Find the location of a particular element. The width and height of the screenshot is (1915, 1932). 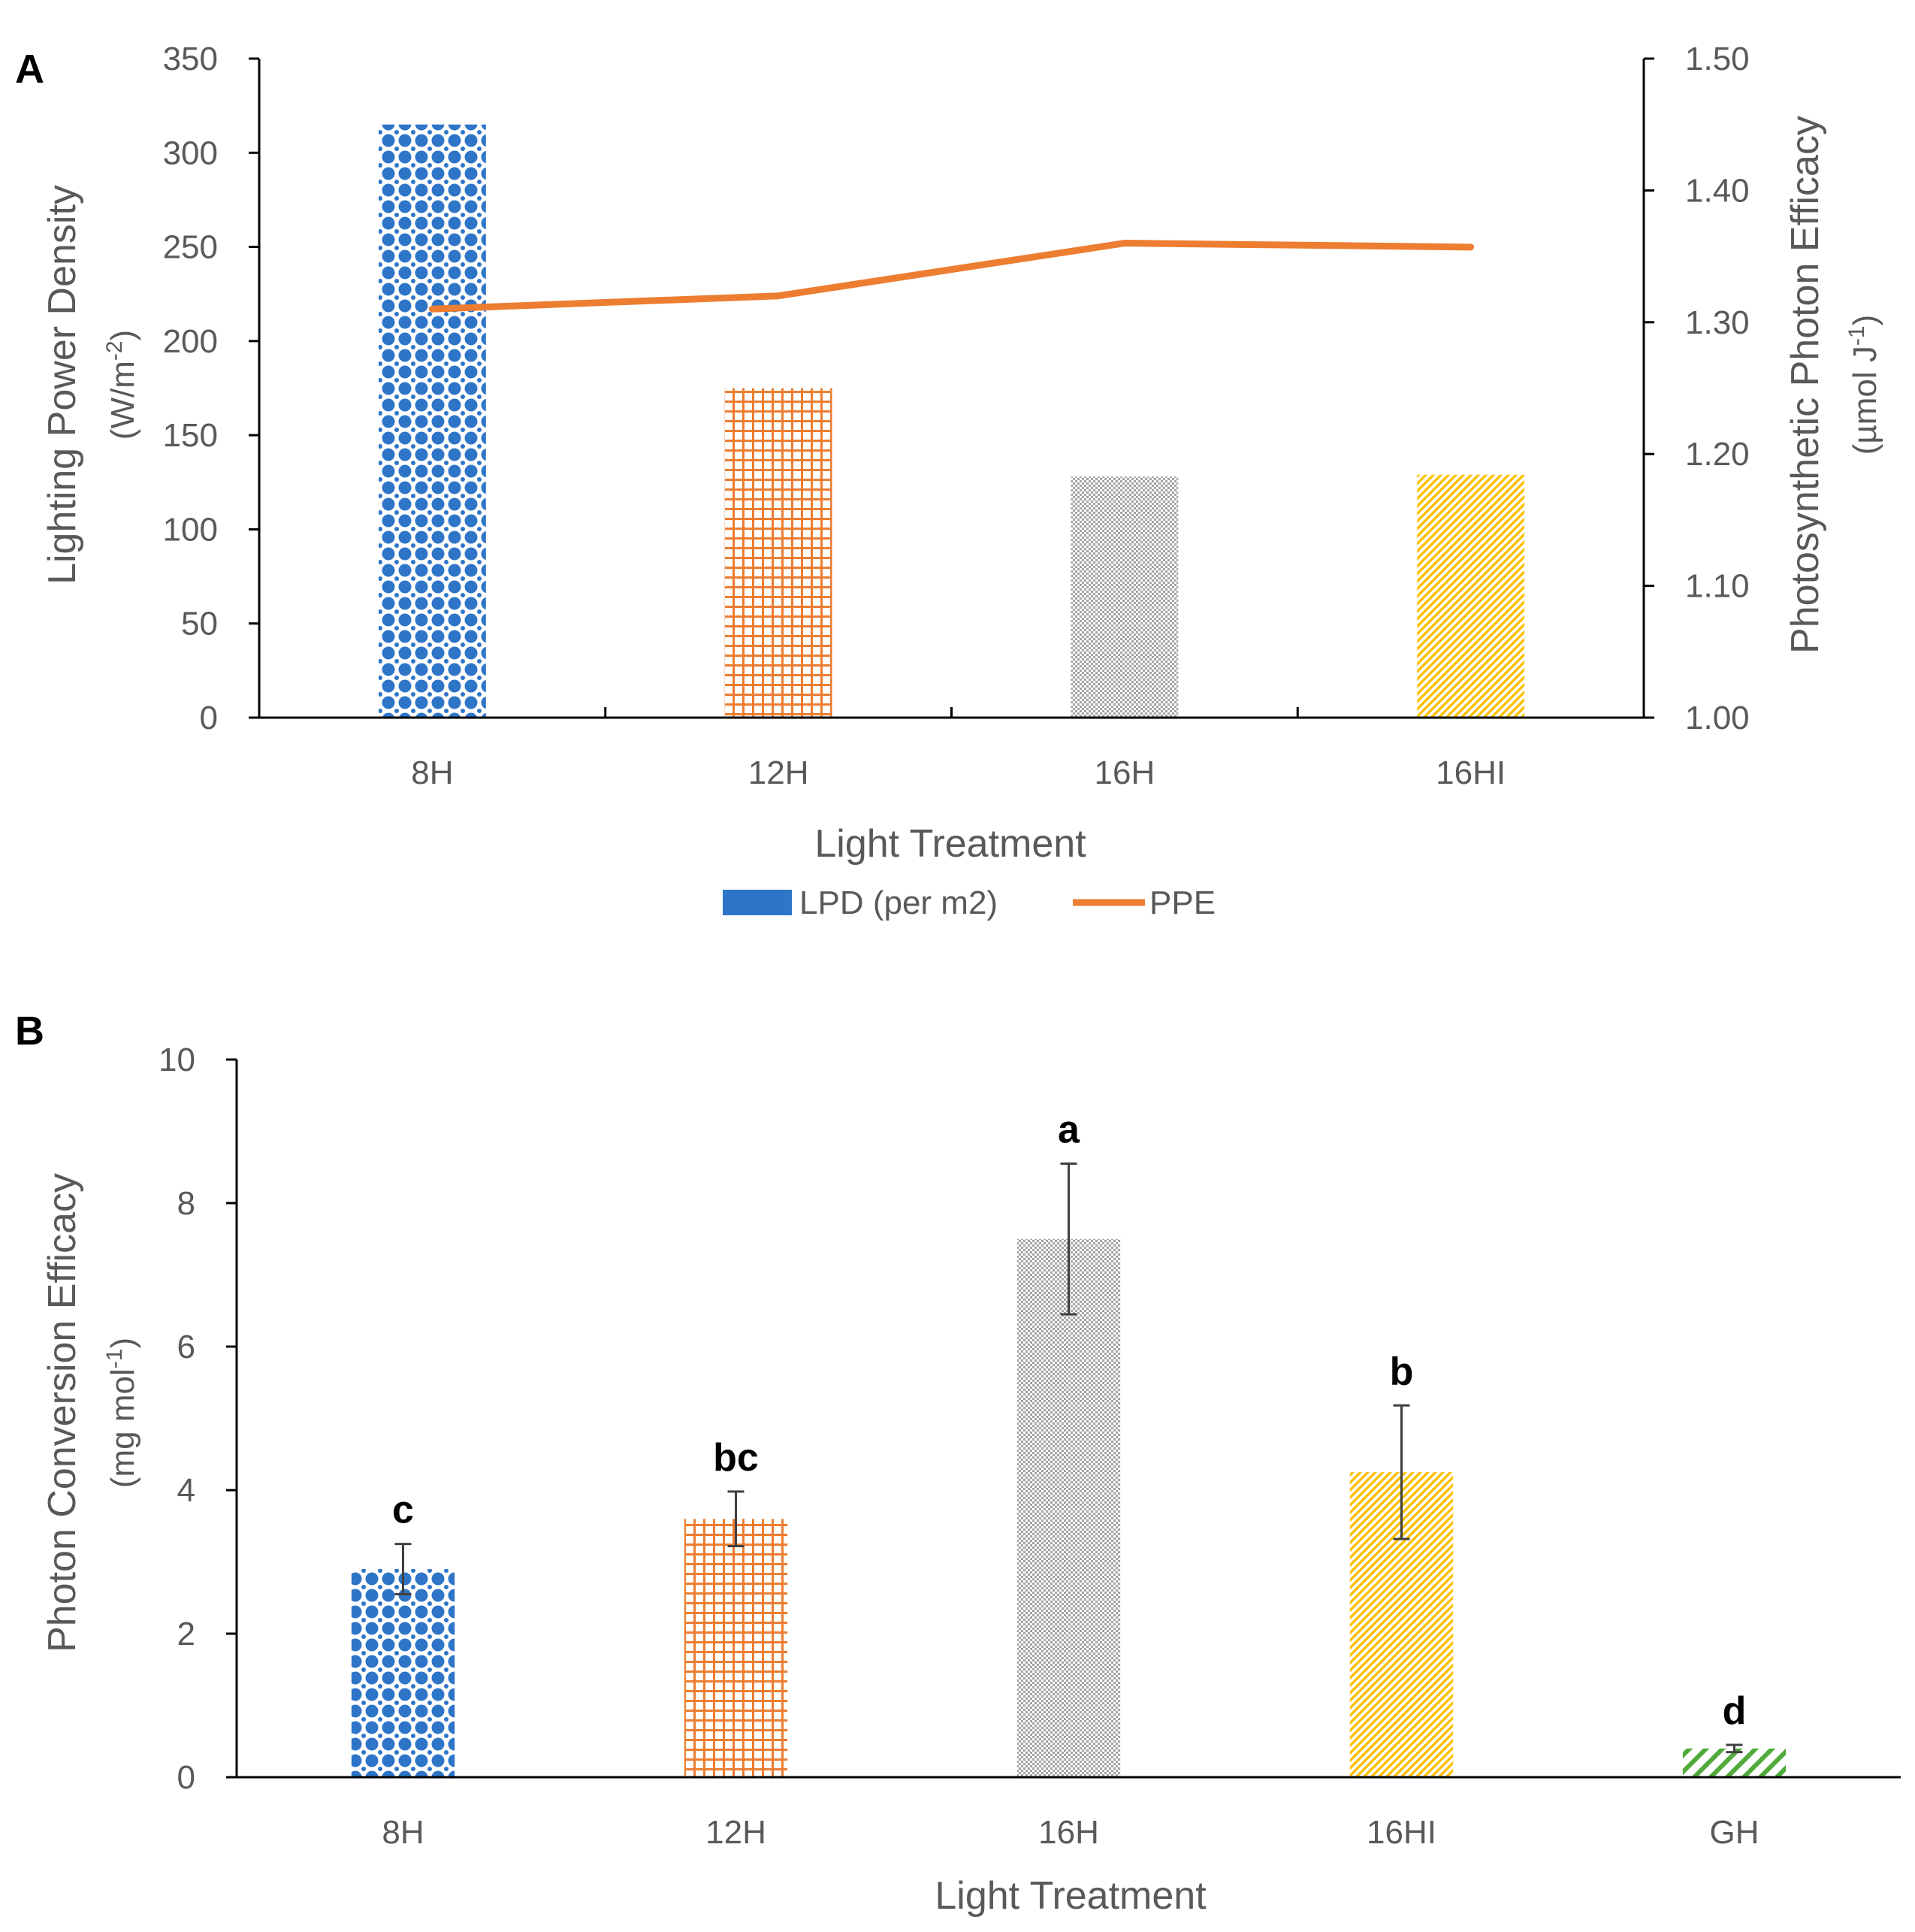

b-significance-label: c is located at coordinates (403, 1511).